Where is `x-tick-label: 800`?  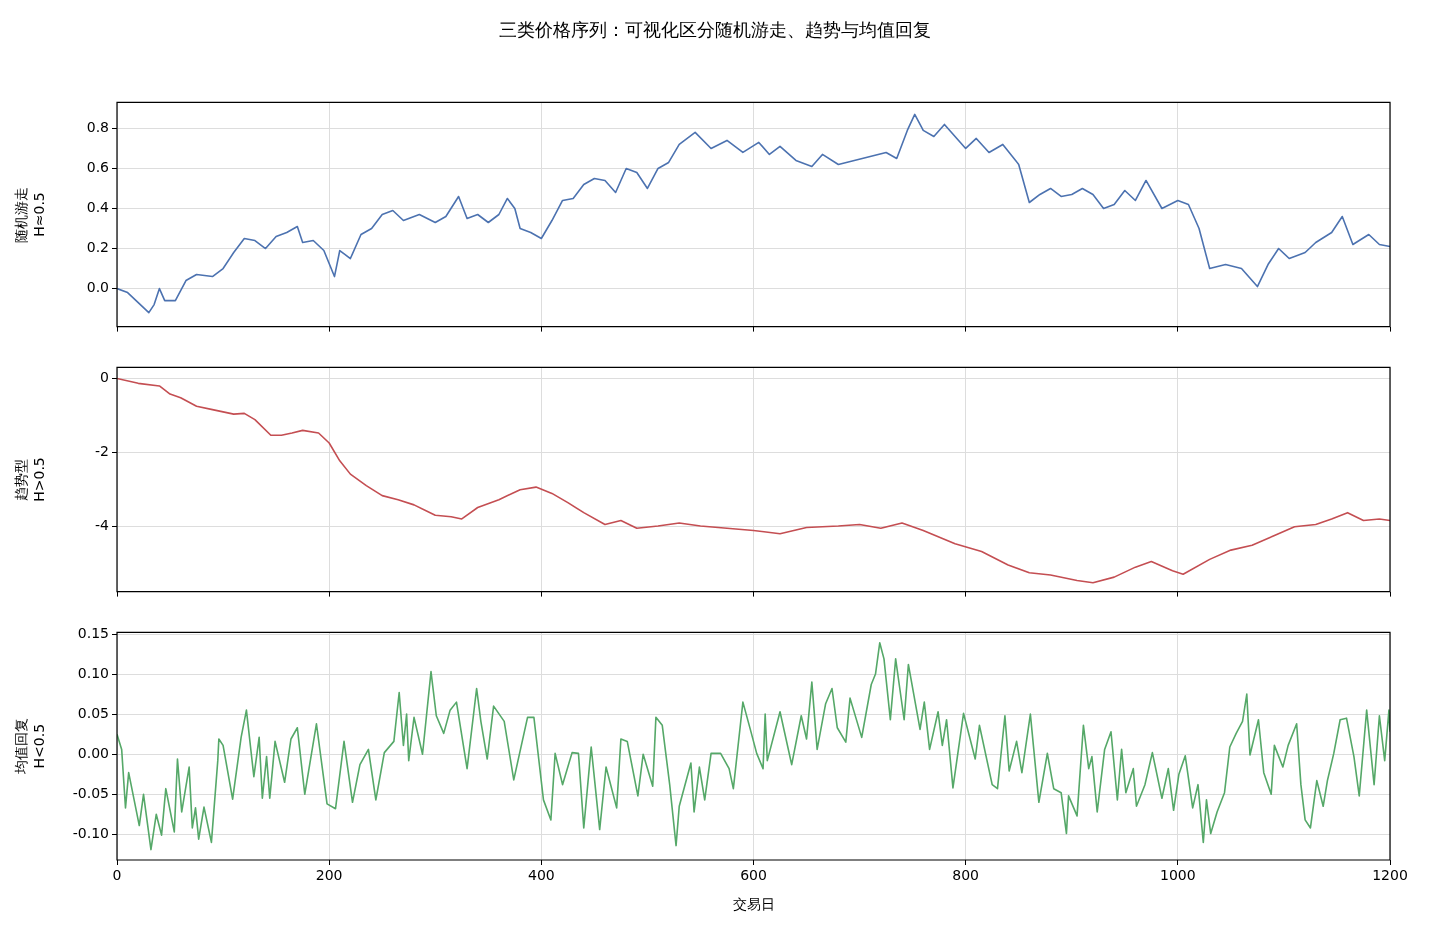
x-tick-label: 800 is located at coordinates (966, 875).